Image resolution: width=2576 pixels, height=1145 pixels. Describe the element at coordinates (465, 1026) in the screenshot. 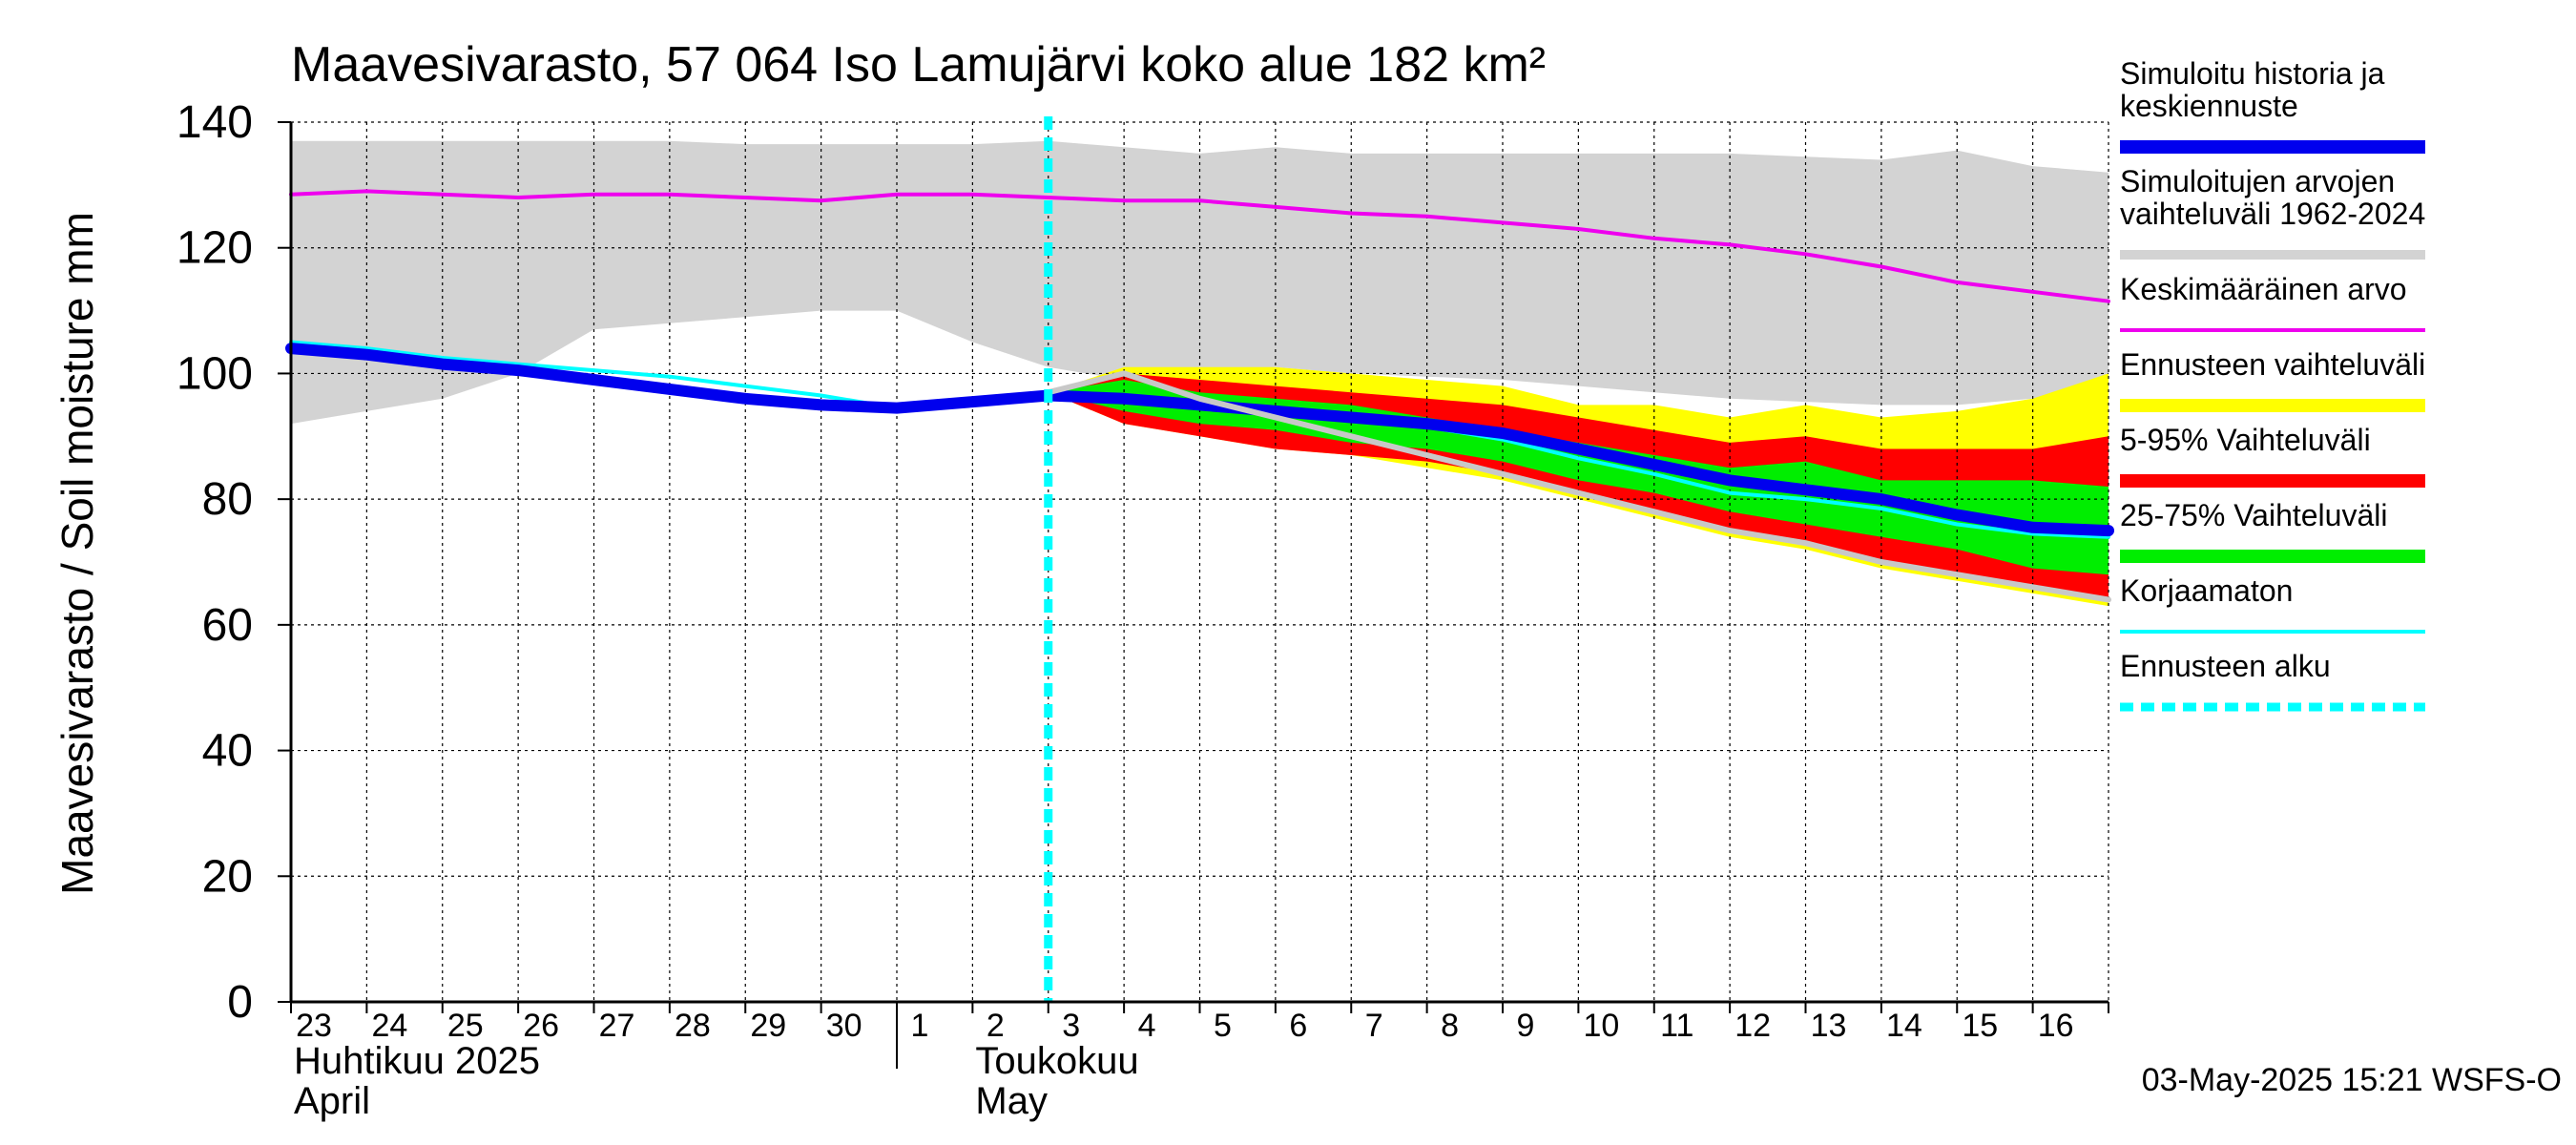

I see `x-tick-label: 25` at that location.